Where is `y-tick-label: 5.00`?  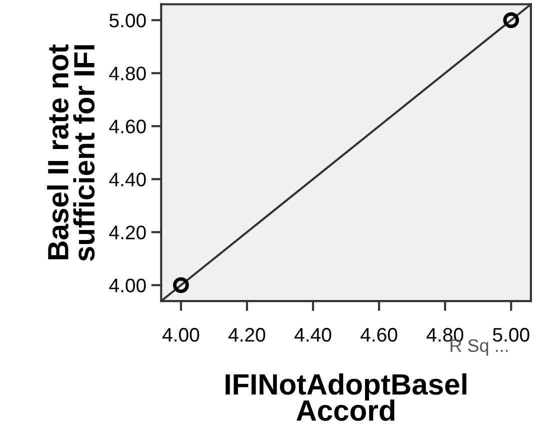 y-tick-label: 5.00 is located at coordinates (128, 21).